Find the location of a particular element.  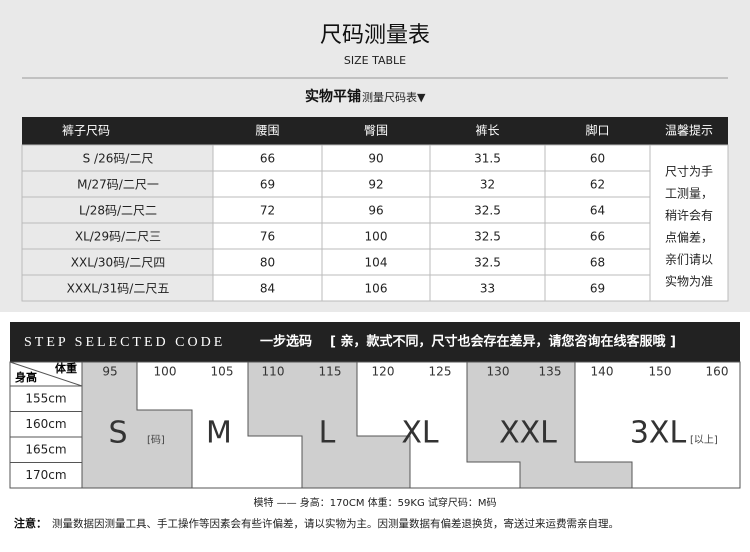

height: 165cm is located at coordinates (45, 450).